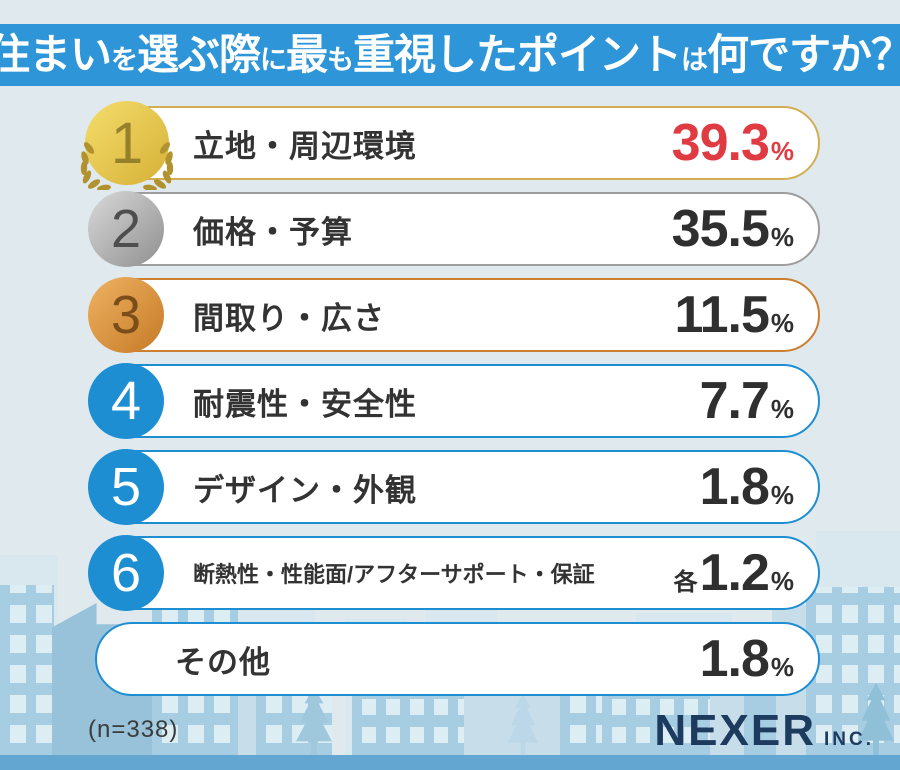 The width and height of the screenshot is (900, 770). What do you see at coordinates (307, 54) in the screenshot?
I see `title-segment: 最` at bounding box center [307, 54].